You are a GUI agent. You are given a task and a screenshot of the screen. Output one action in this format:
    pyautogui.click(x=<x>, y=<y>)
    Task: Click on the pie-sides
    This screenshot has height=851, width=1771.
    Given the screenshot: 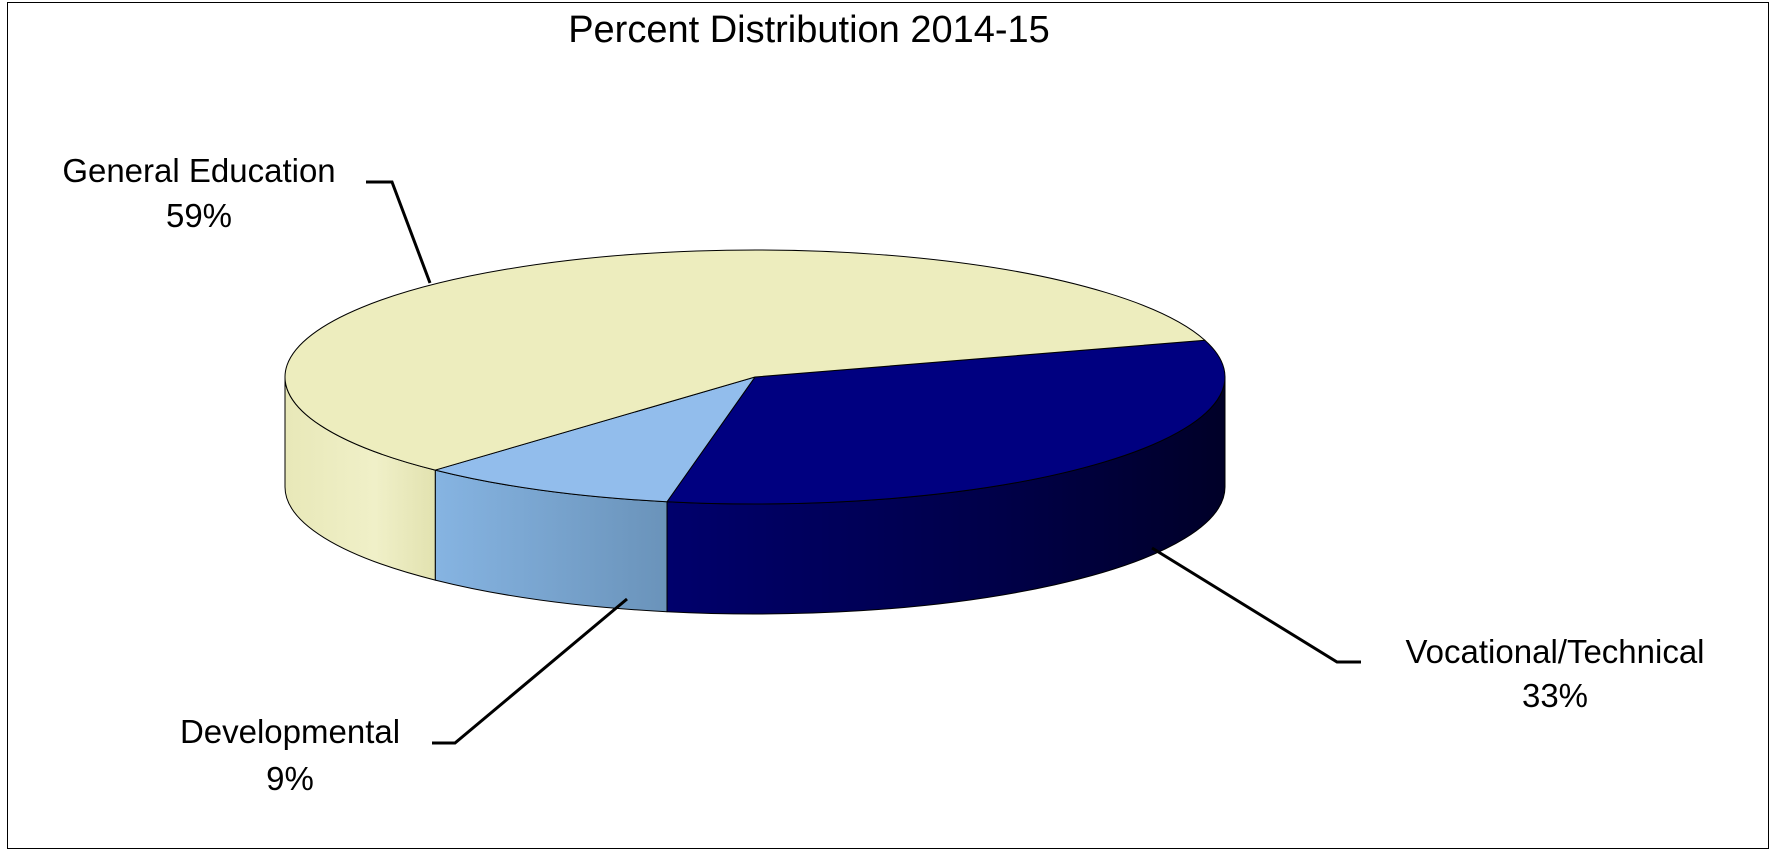 What is the action you would take?
    pyautogui.click(x=755, y=495)
    